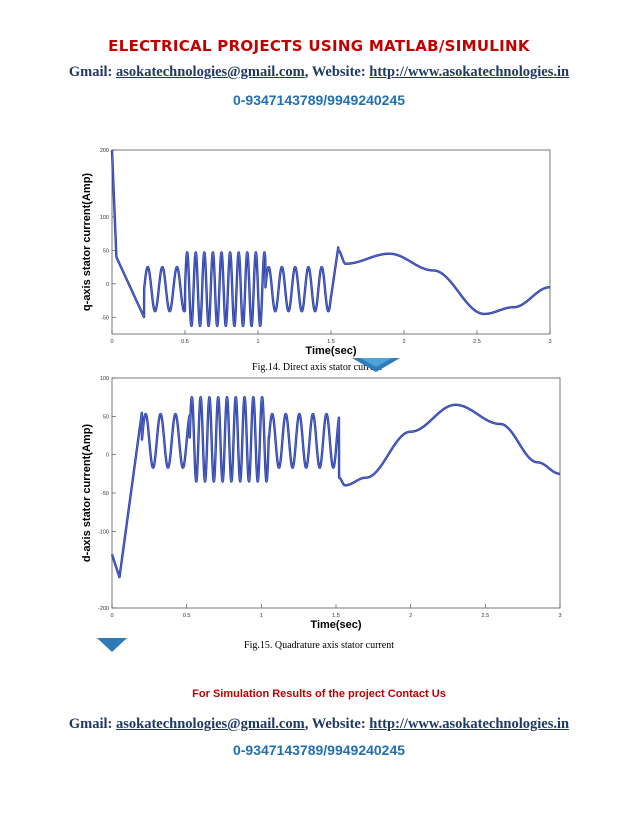  I want to click on series-line-highlight, so click(330, 238).